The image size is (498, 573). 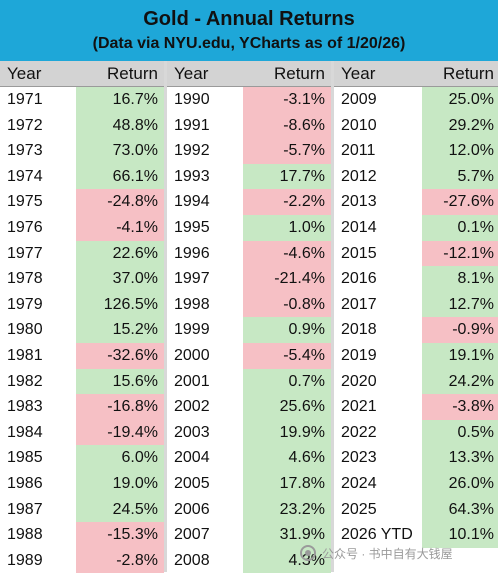 I want to click on year-cell: 1981, so click(x=38, y=355).